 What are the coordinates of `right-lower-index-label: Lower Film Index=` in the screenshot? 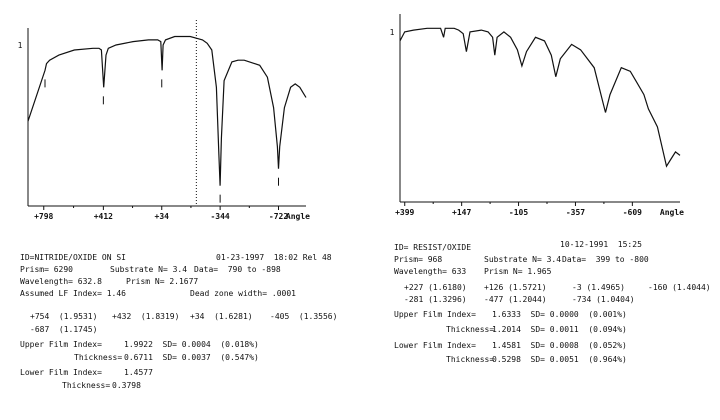 It's located at (435, 345).